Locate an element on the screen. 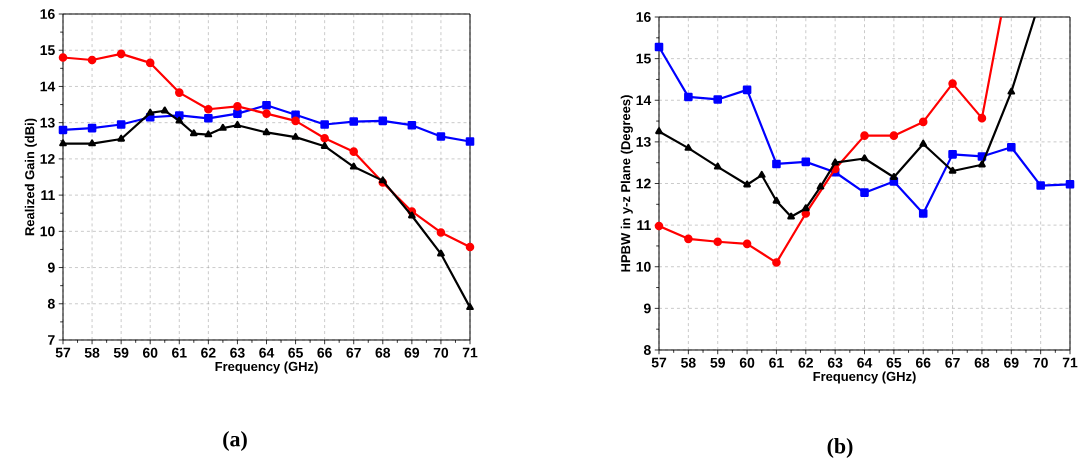  text: (b) is located at coordinates (840, 448).